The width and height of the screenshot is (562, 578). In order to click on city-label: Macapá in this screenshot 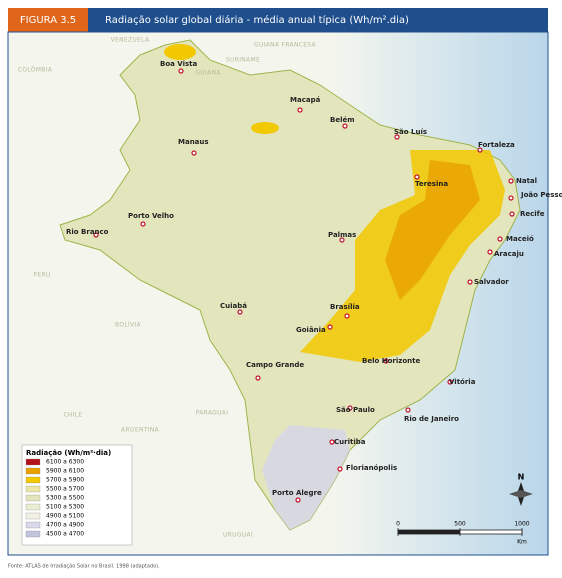, I will do `click(305, 100)`.